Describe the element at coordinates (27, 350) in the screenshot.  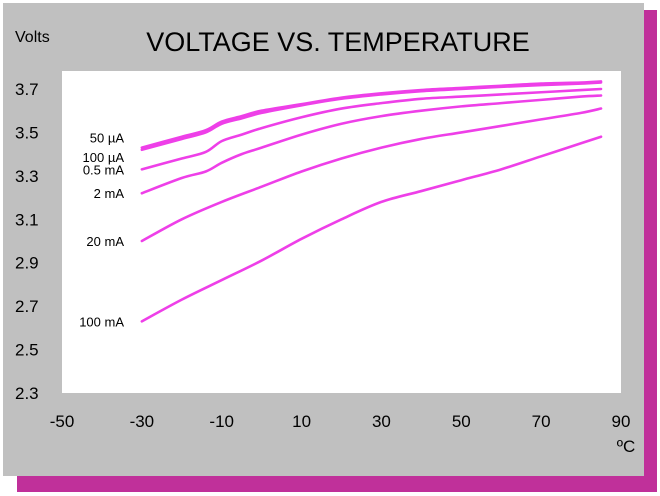
I see `y-tick-label: 2.5` at that location.